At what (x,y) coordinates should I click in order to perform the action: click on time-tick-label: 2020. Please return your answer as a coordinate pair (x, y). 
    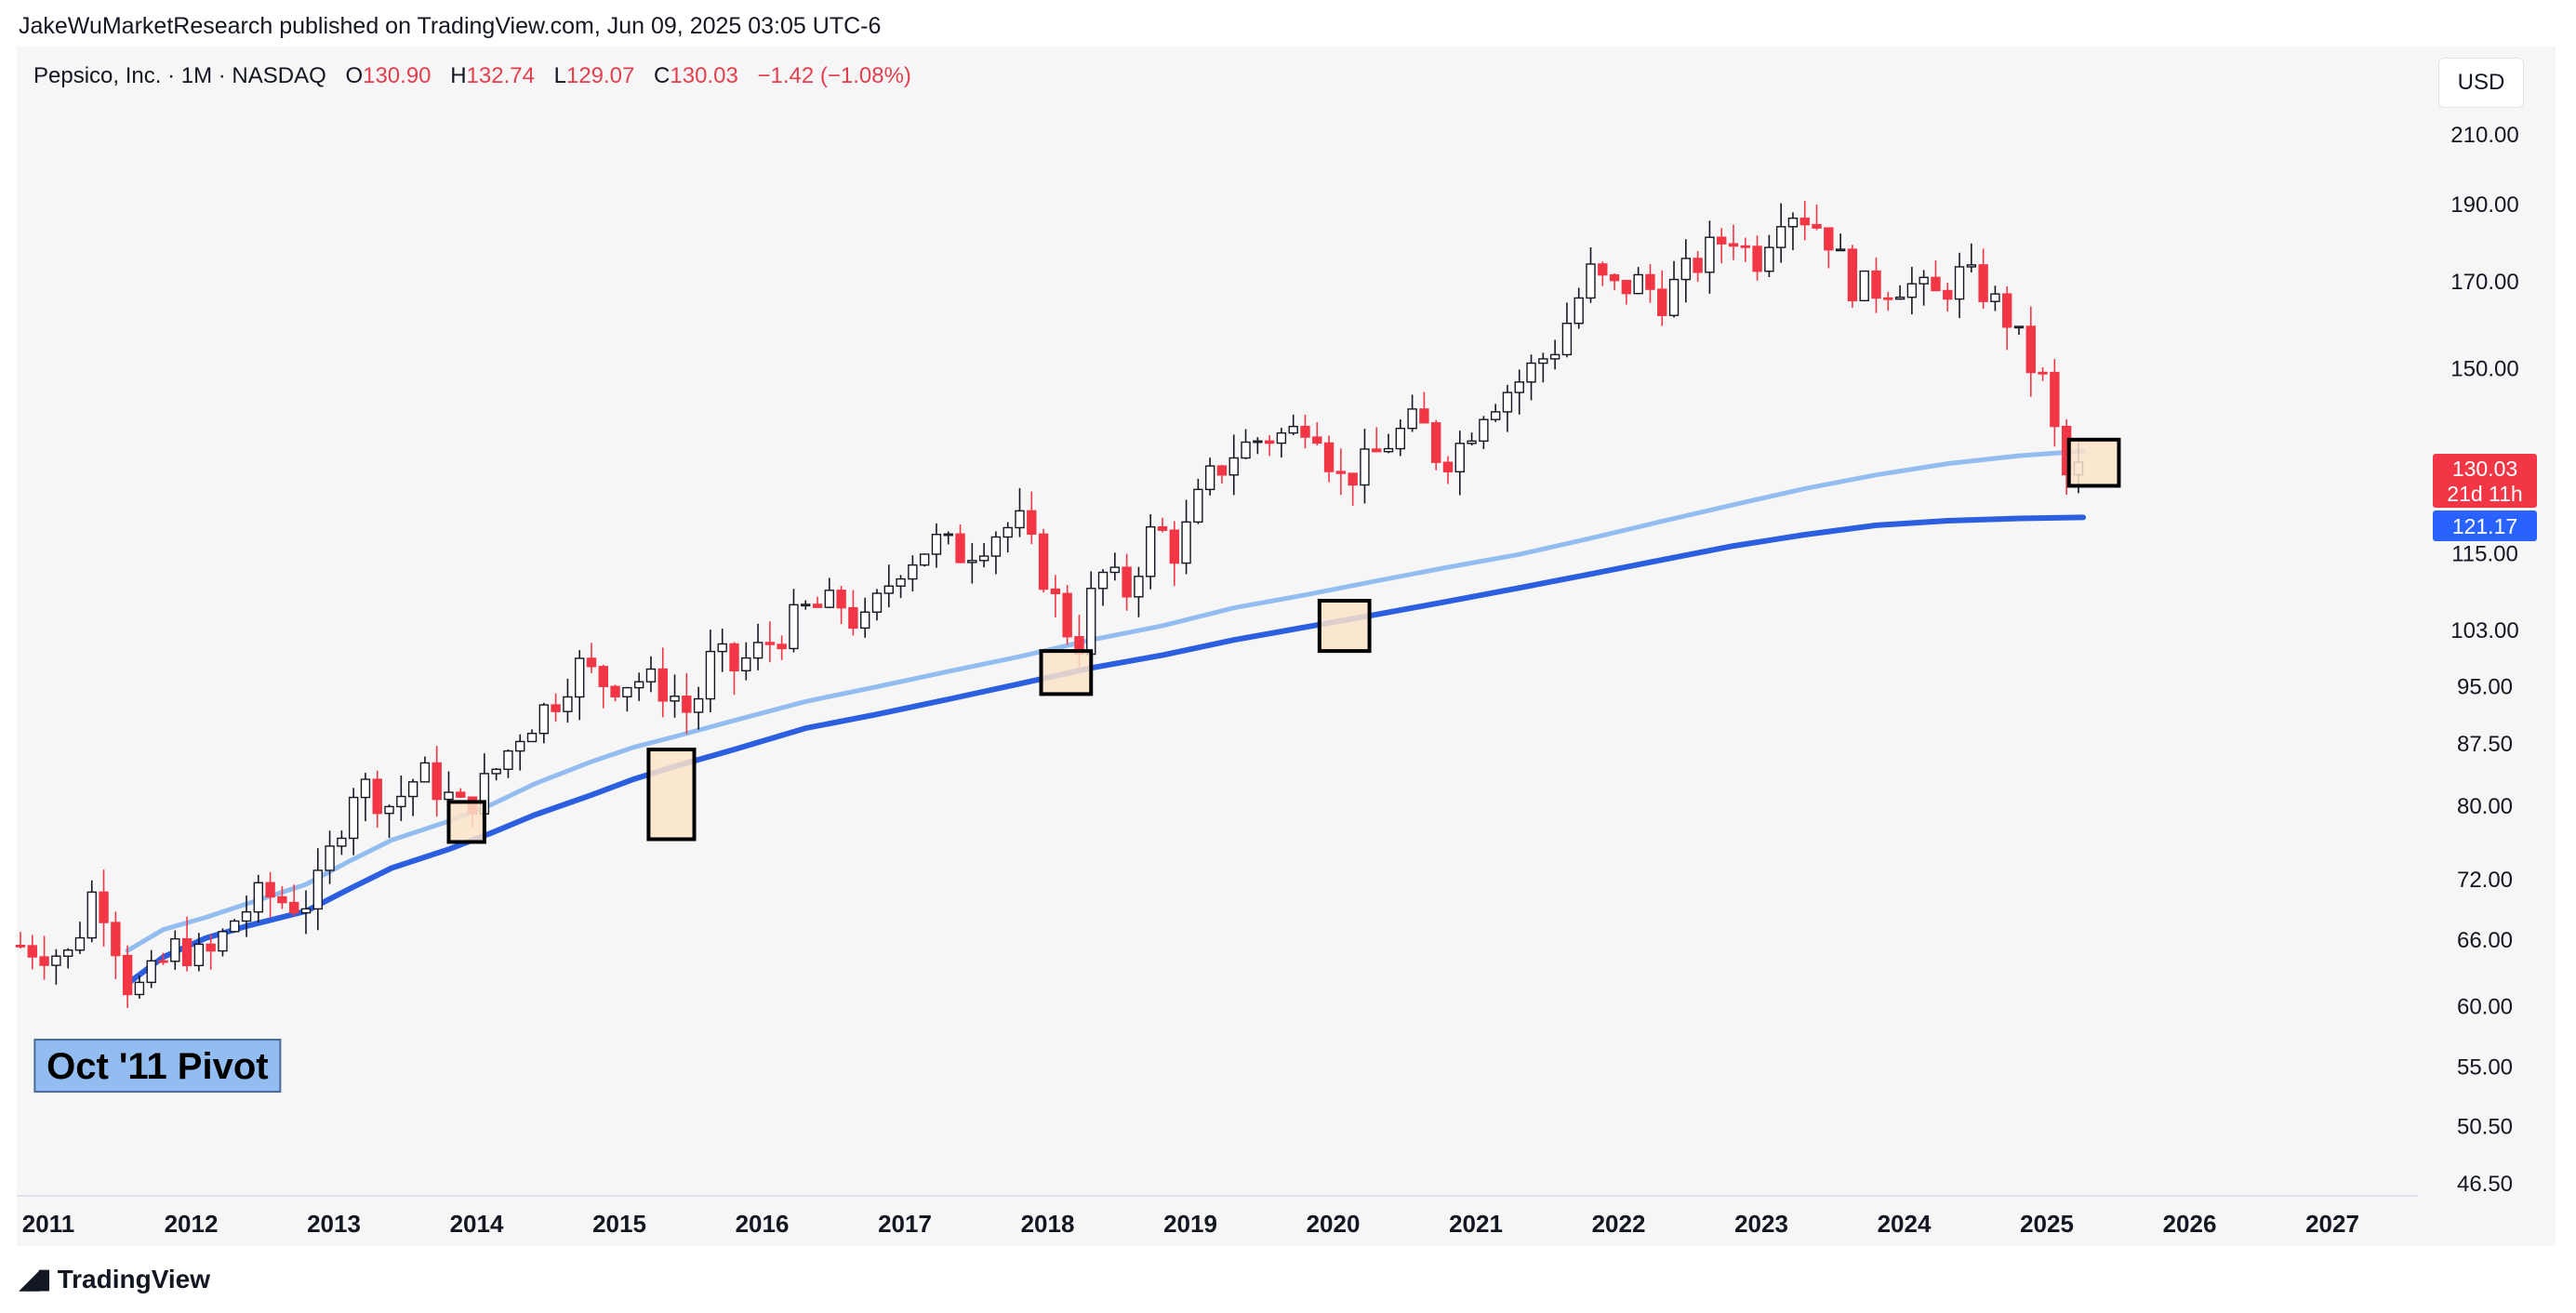
    Looking at the image, I should click on (1334, 1224).